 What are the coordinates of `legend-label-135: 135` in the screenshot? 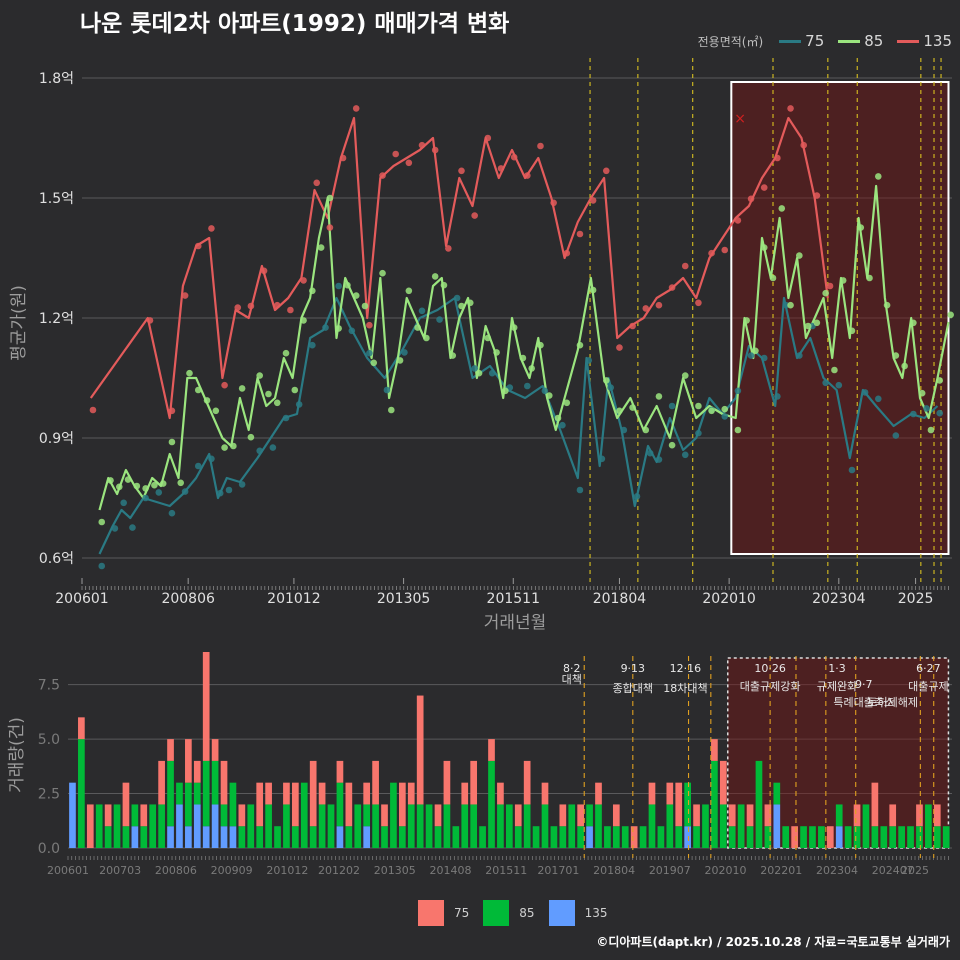 It's located at (937, 41).